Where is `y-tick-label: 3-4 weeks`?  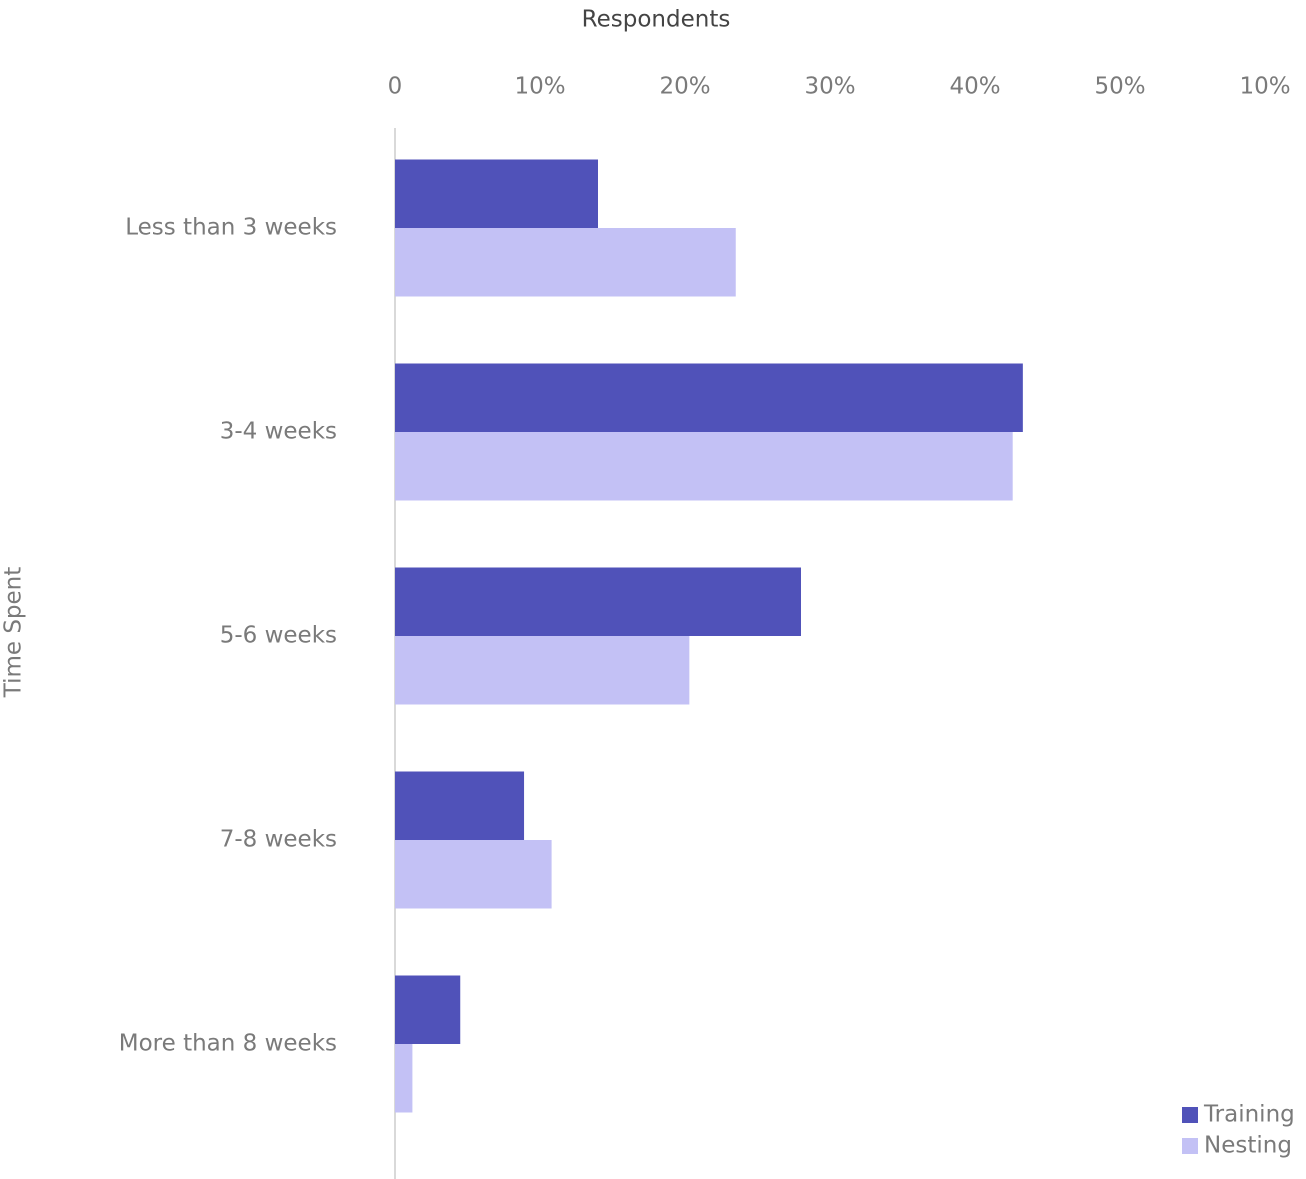
y-tick-label: 3-4 weeks is located at coordinates (278, 432).